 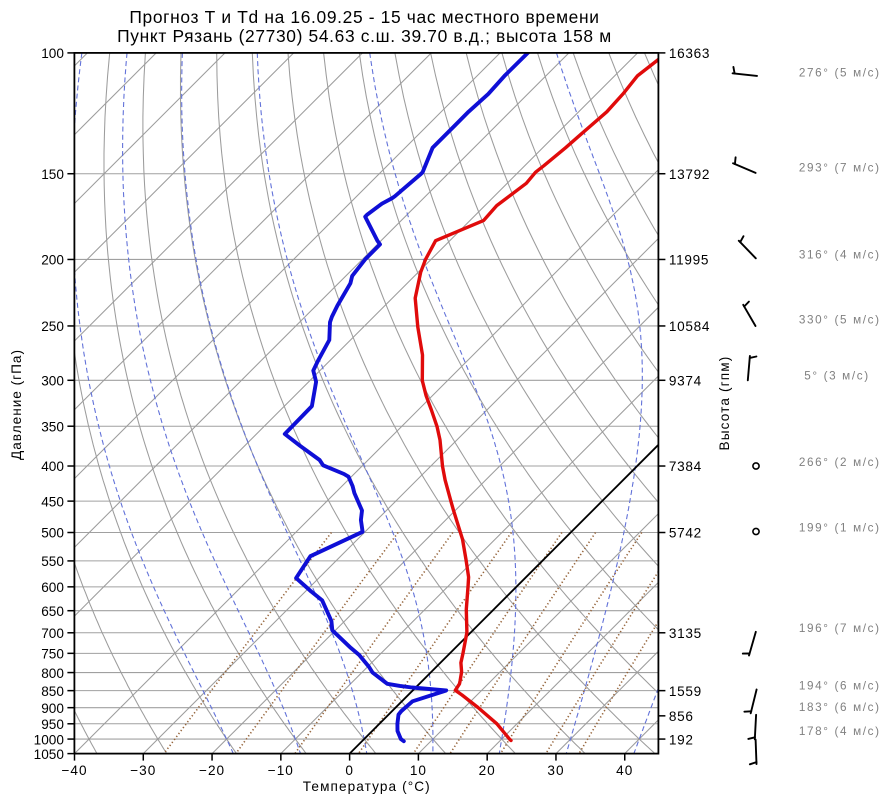 I want to click on svg-text: 192, so click(x=681, y=739).